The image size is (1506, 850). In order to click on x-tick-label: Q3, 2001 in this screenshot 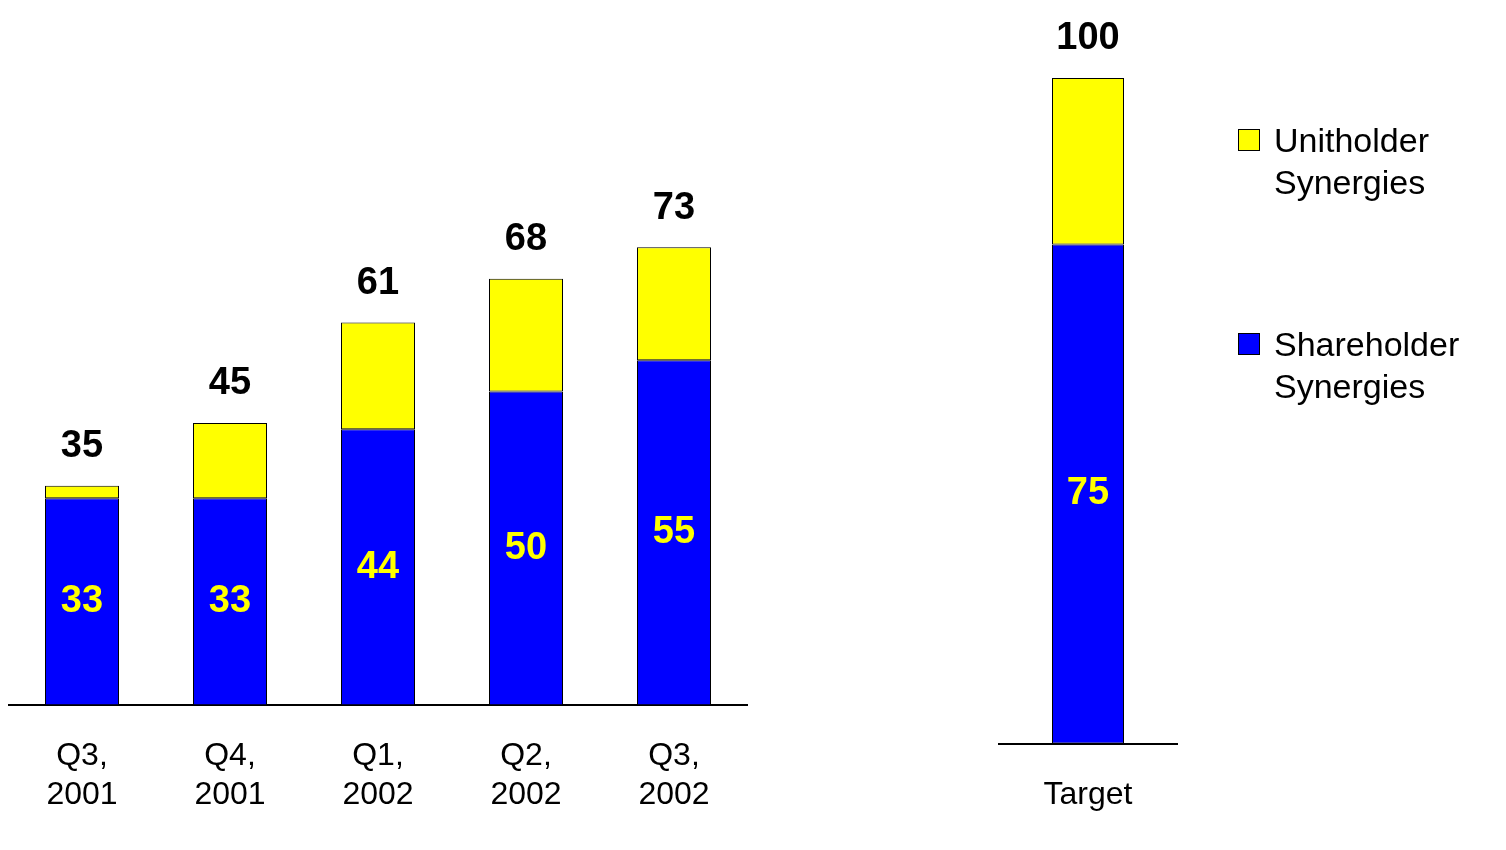, I will do `click(82, 773)`.